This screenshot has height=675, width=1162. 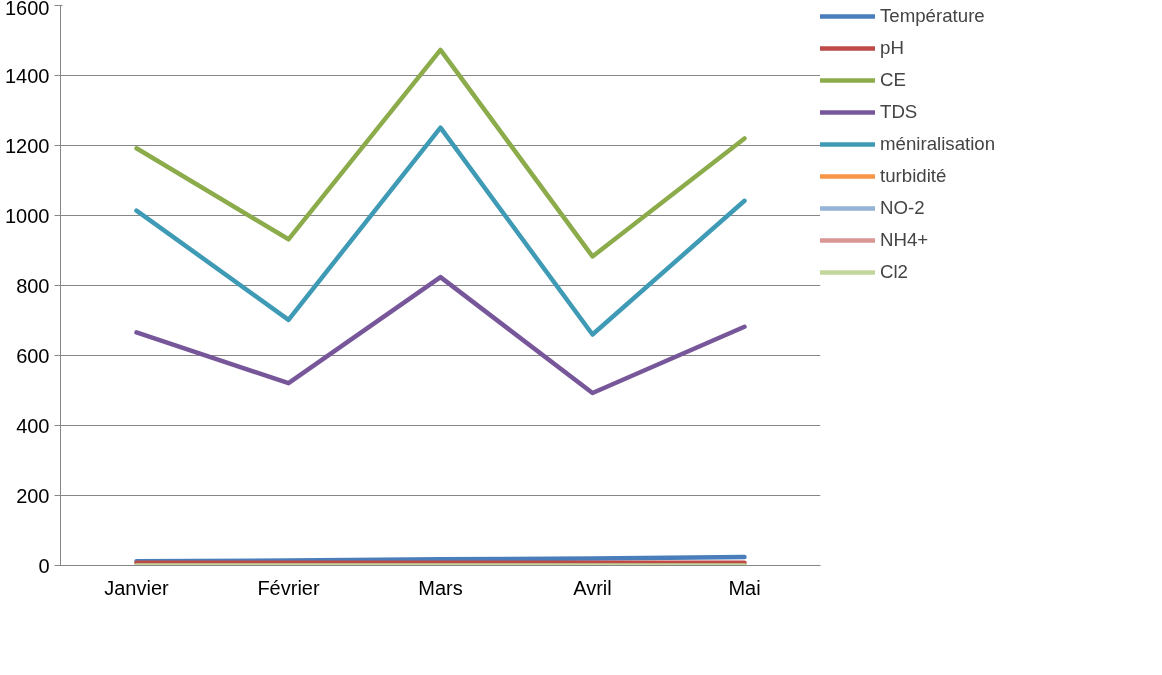 What do you see at coordinates (440, 335) in the screenshot?
I see `line-series` at bounding box center [440, 335].